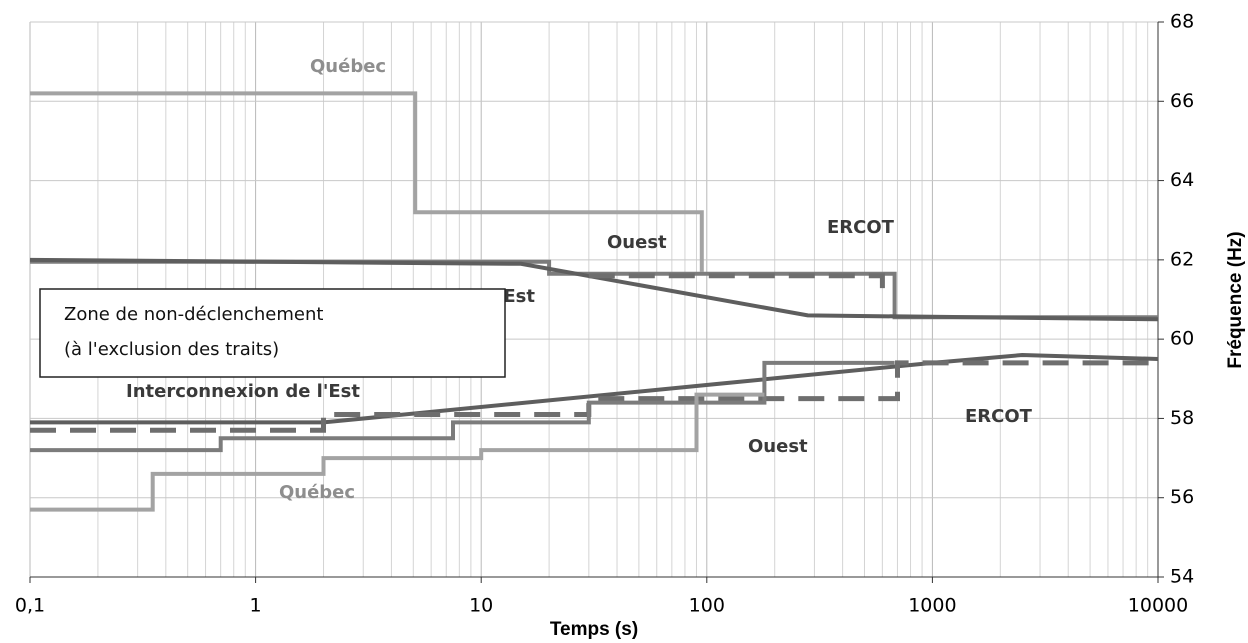 The width and height of the screenshot is (1248, 643). Describe the element at coordinates (1182, 497) in the screenshot. I see `y-tick-label: 56` at that location.